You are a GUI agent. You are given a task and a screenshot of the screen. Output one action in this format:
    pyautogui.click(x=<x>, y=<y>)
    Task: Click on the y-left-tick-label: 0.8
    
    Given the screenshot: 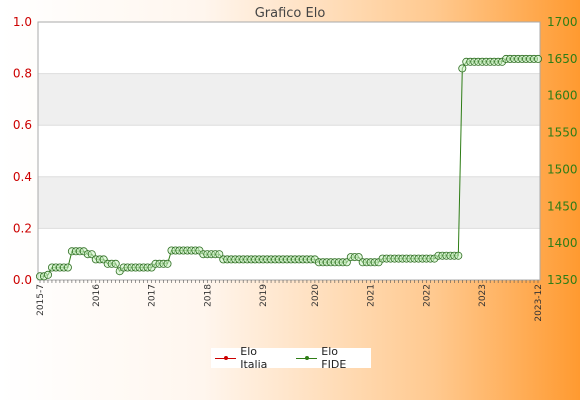 What is the action you would take?
    pyautogui.click(x=22, y=74)
    